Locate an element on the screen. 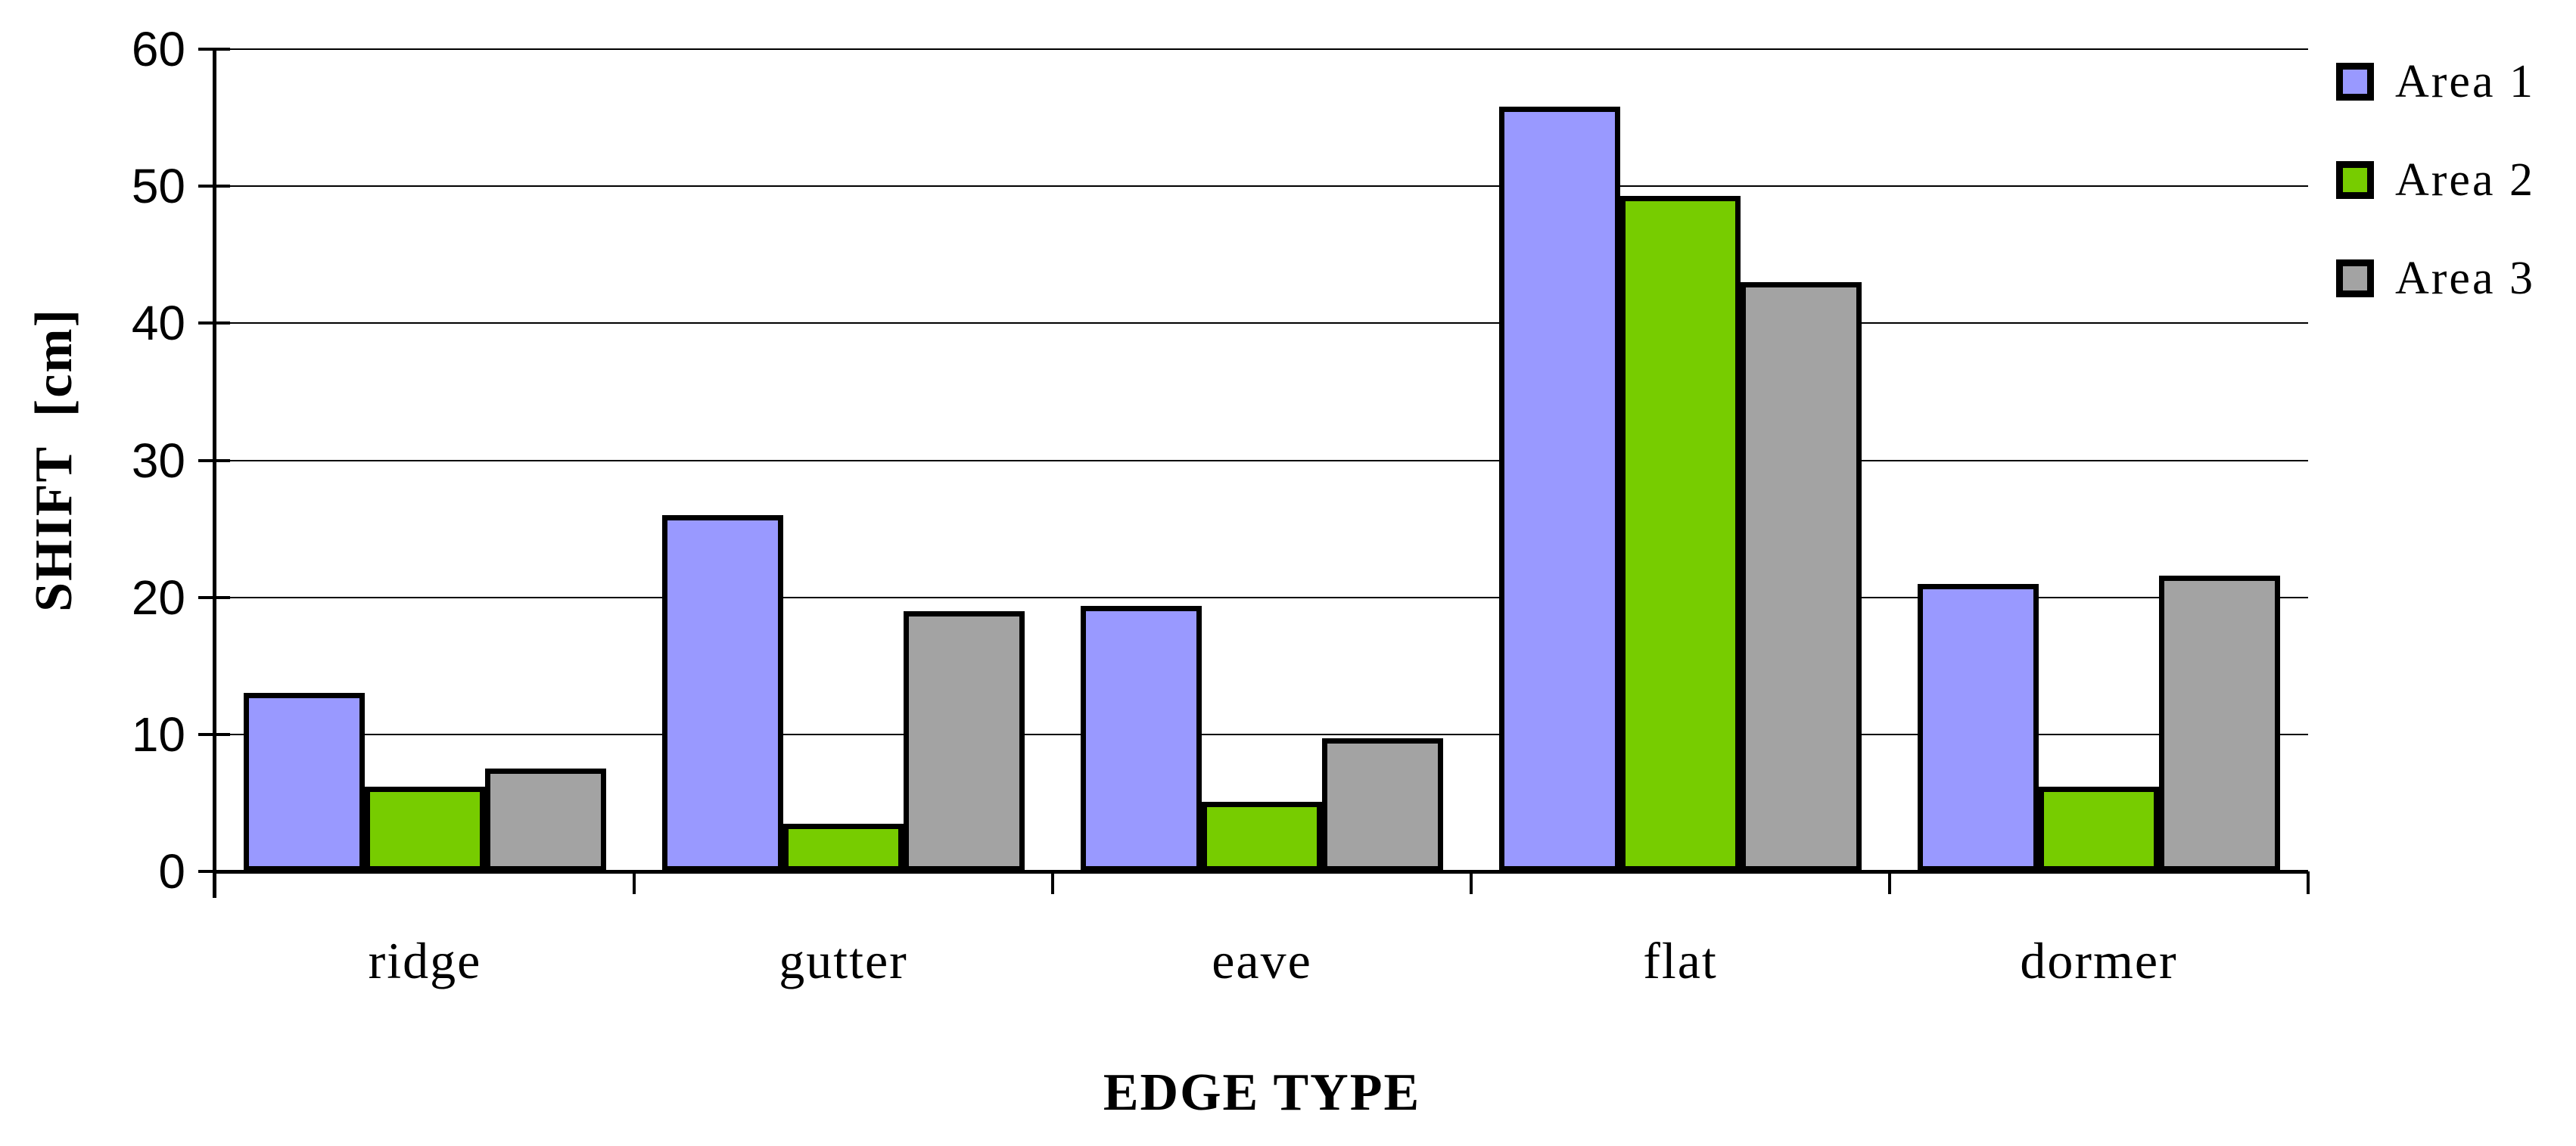 This screenshot has width=2576, height=1146. bar-area-2-eave is located at coordinates (1262, 836).